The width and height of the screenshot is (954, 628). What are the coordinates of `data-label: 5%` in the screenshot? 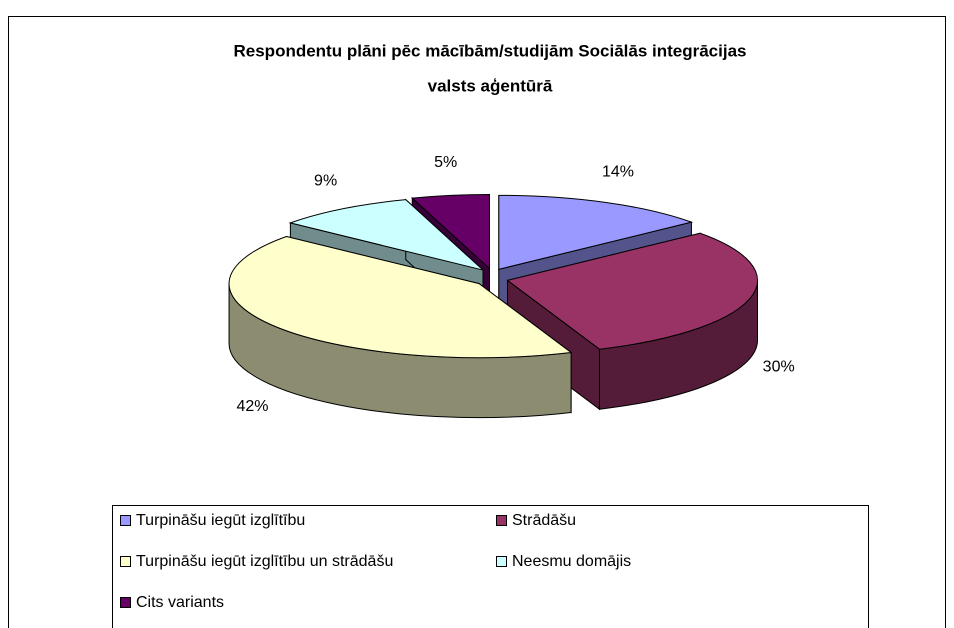 It's located at (445, 162).